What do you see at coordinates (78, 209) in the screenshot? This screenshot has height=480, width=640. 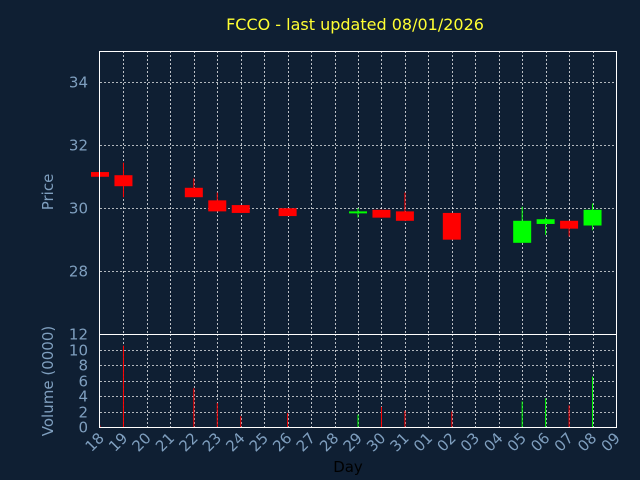 I see `price-tick-label: 30` at bounding box center [78, 209].